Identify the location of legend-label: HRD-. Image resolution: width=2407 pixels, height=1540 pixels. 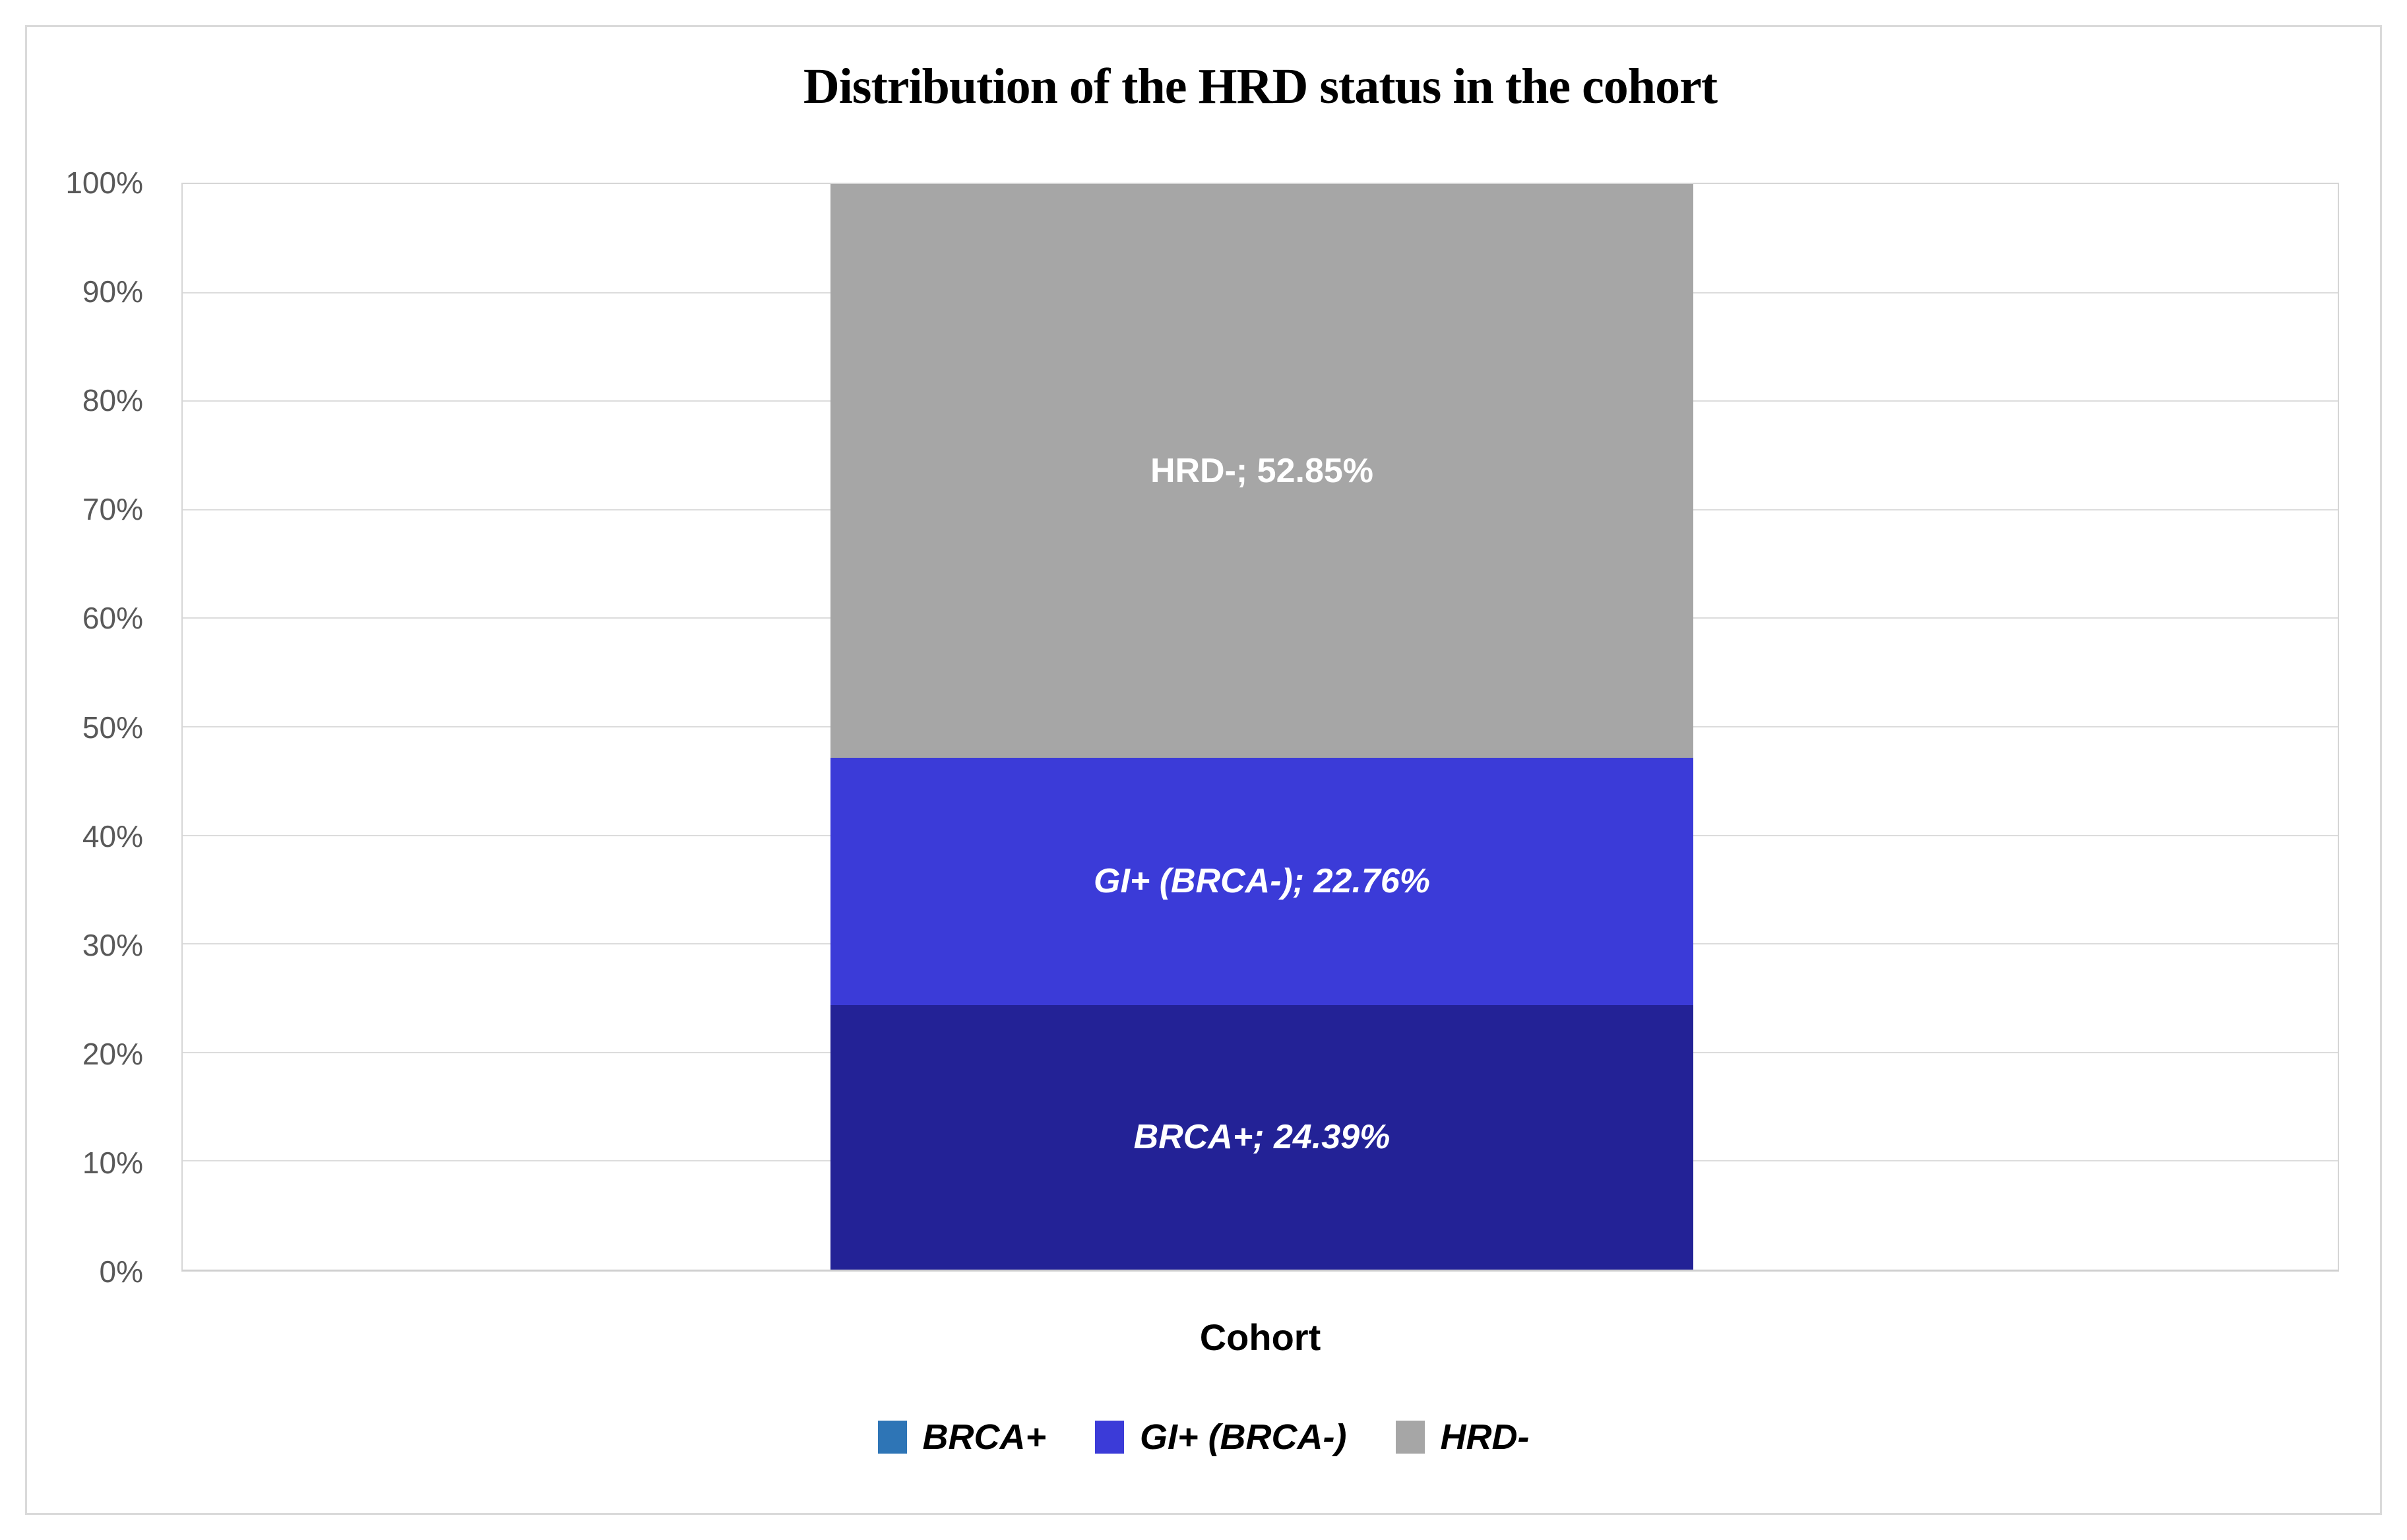
(1485, 1437).